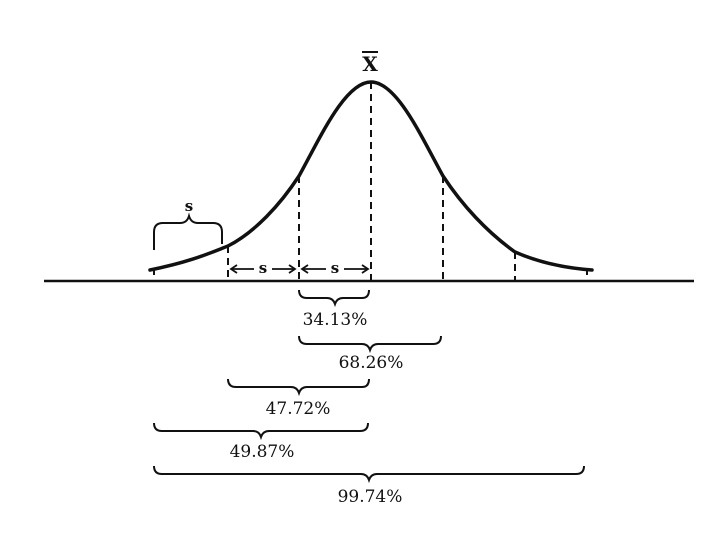 The width and height of the screenshot is (720, 540). I want to click on label-49-87: 49.87%, so click(262, 452).